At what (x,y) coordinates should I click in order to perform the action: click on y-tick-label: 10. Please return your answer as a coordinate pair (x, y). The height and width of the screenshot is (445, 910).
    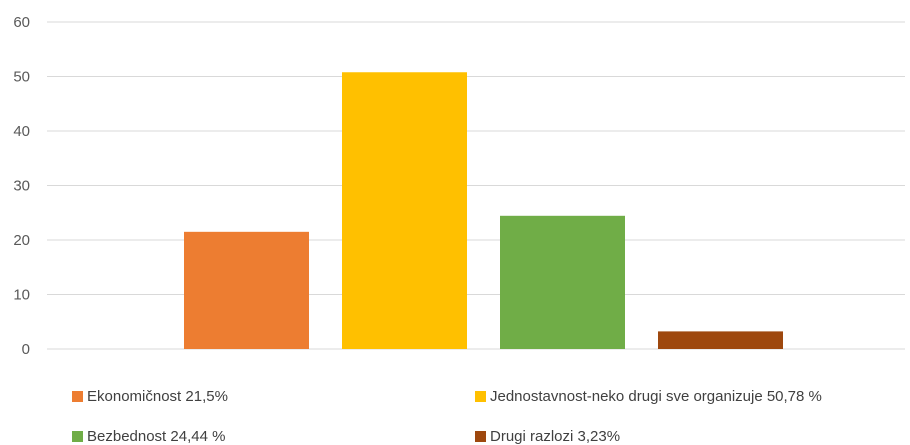
    Looking at the image, I should click on (21, 295).